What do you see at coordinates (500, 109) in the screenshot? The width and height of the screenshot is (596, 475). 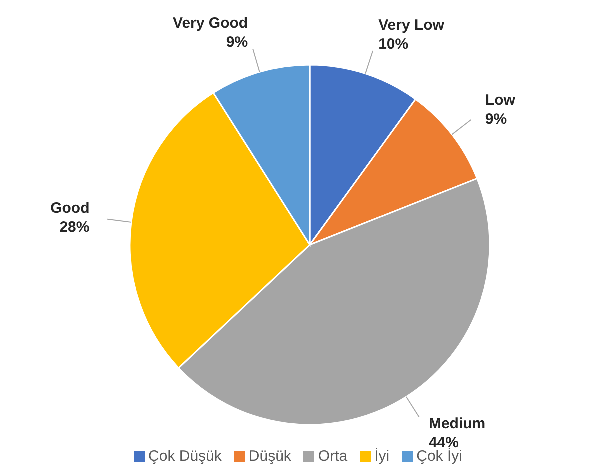 I see `data-label: Low 9%` at bounding box center [500, 109].